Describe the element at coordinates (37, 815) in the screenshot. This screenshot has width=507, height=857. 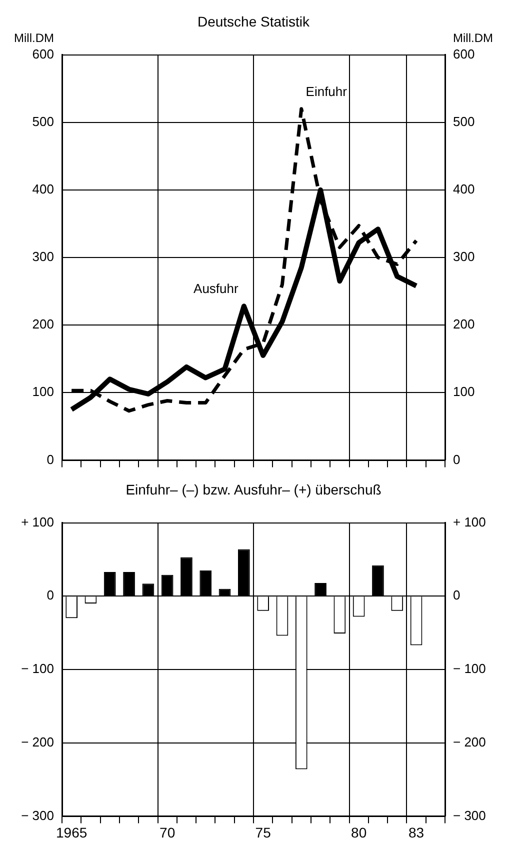
I see `y-tick-label: − 300` at that location.